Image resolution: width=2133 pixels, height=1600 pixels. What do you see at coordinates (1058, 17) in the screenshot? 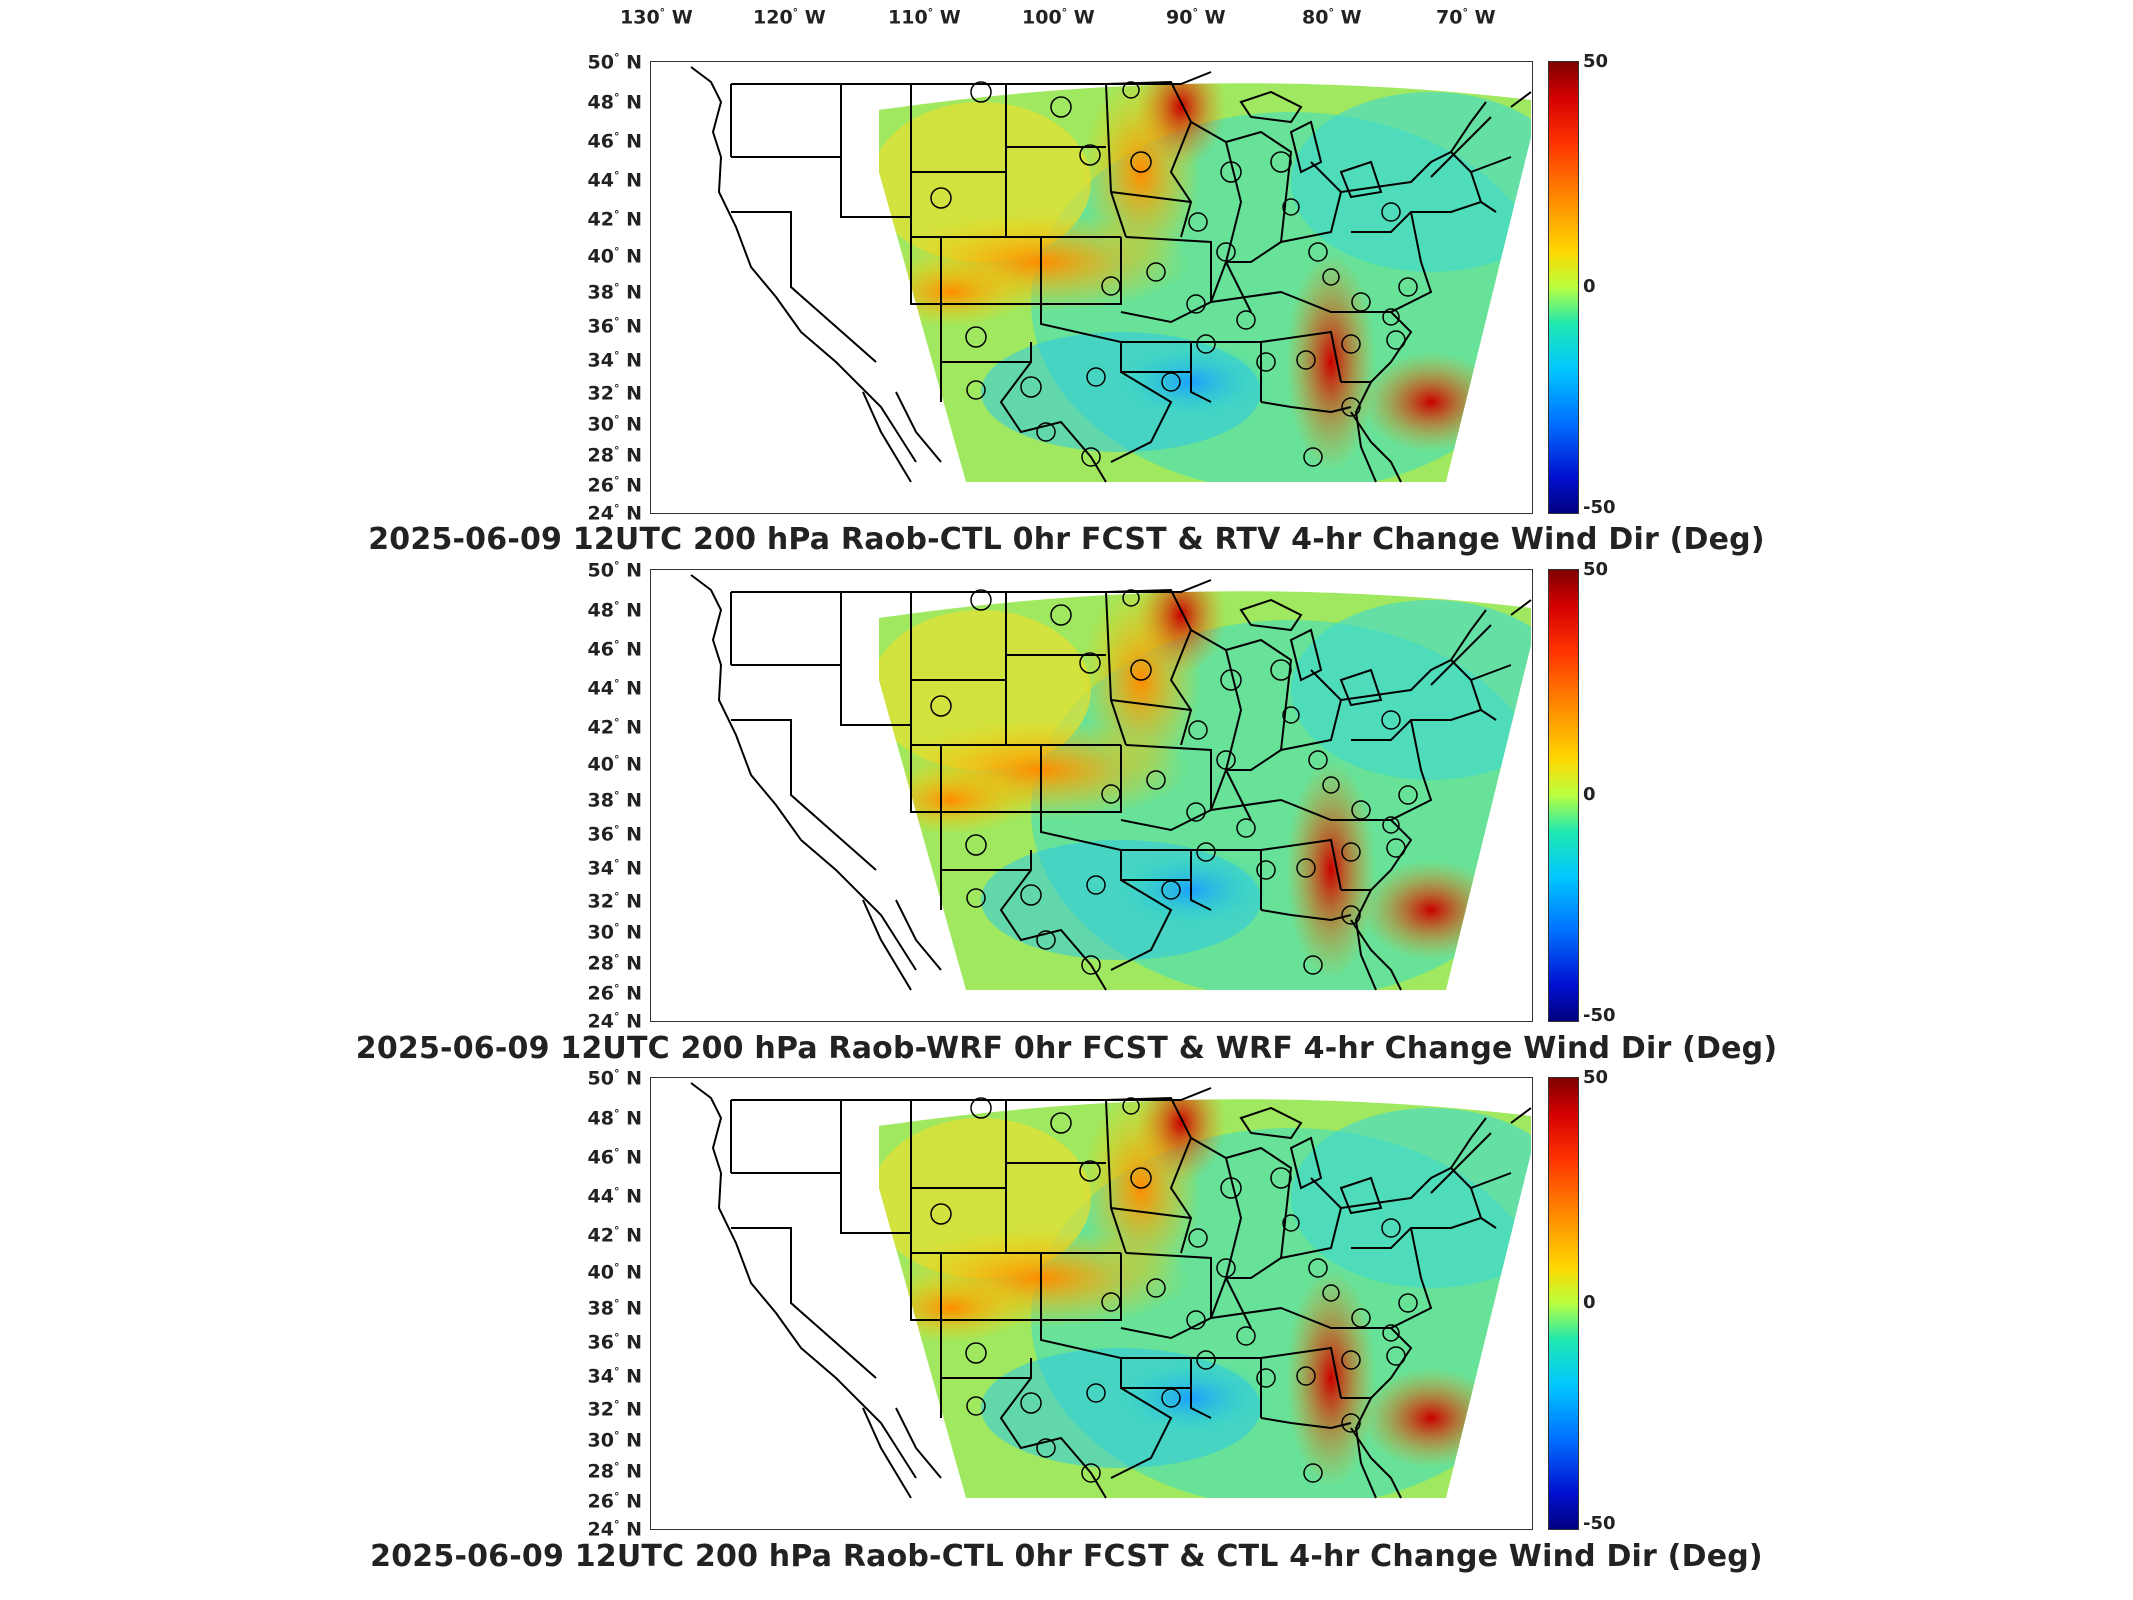
I see `lon-label-100: 100° W` at bounding box center [1058, 17].